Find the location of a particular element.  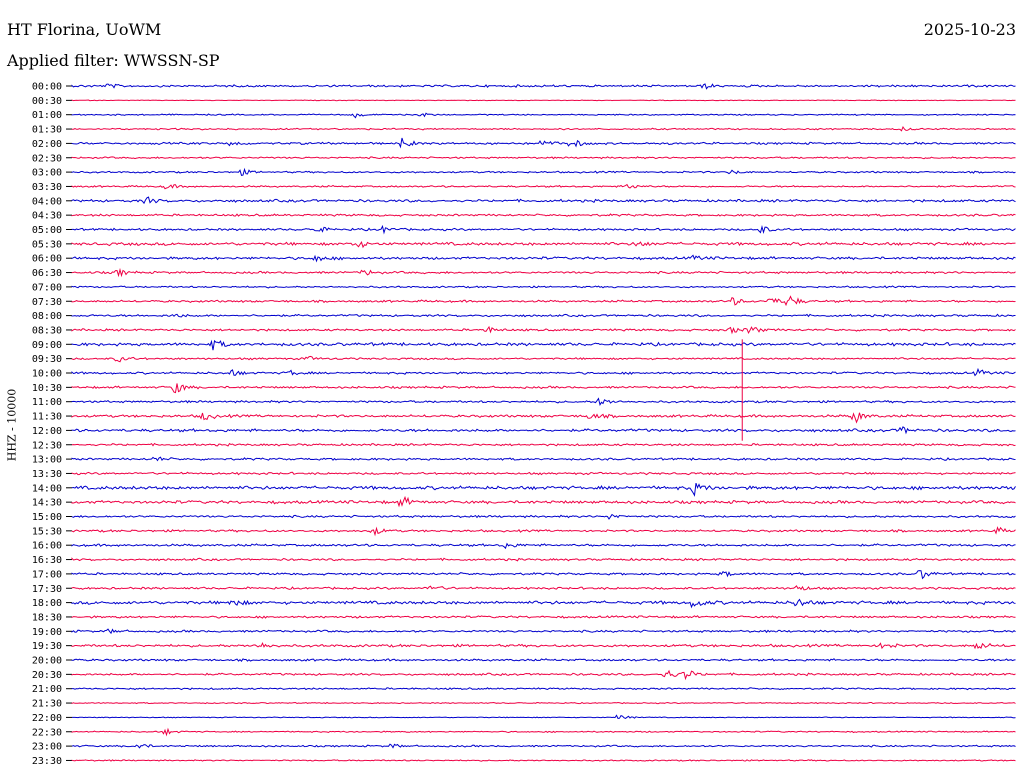

time-tick-label: 18:00 is located at coordinates (47, 603).